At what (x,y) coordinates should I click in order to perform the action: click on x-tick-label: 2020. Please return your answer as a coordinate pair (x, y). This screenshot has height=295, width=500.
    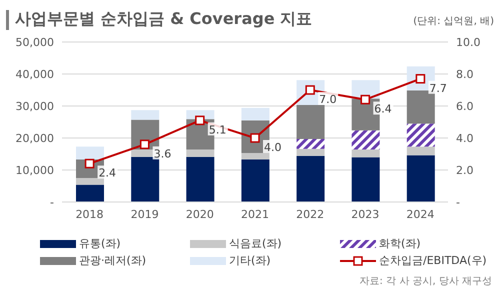
    Looking at the image, I should click on (200, 214).